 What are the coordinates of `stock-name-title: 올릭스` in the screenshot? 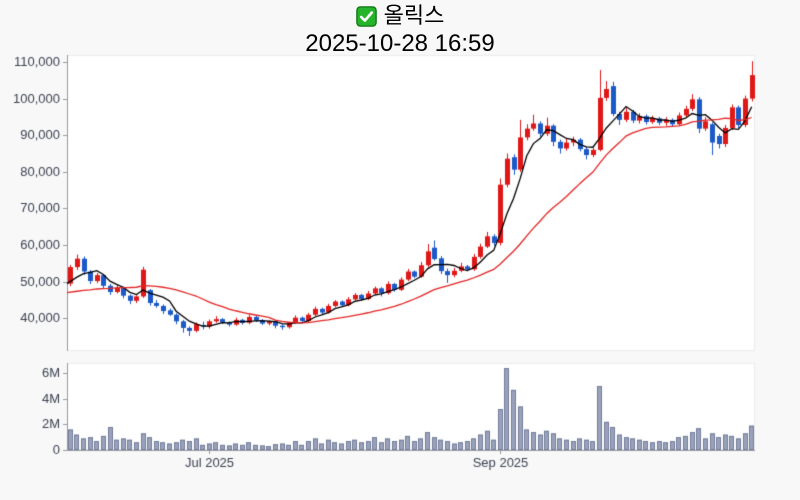 It's located at (414, 15).